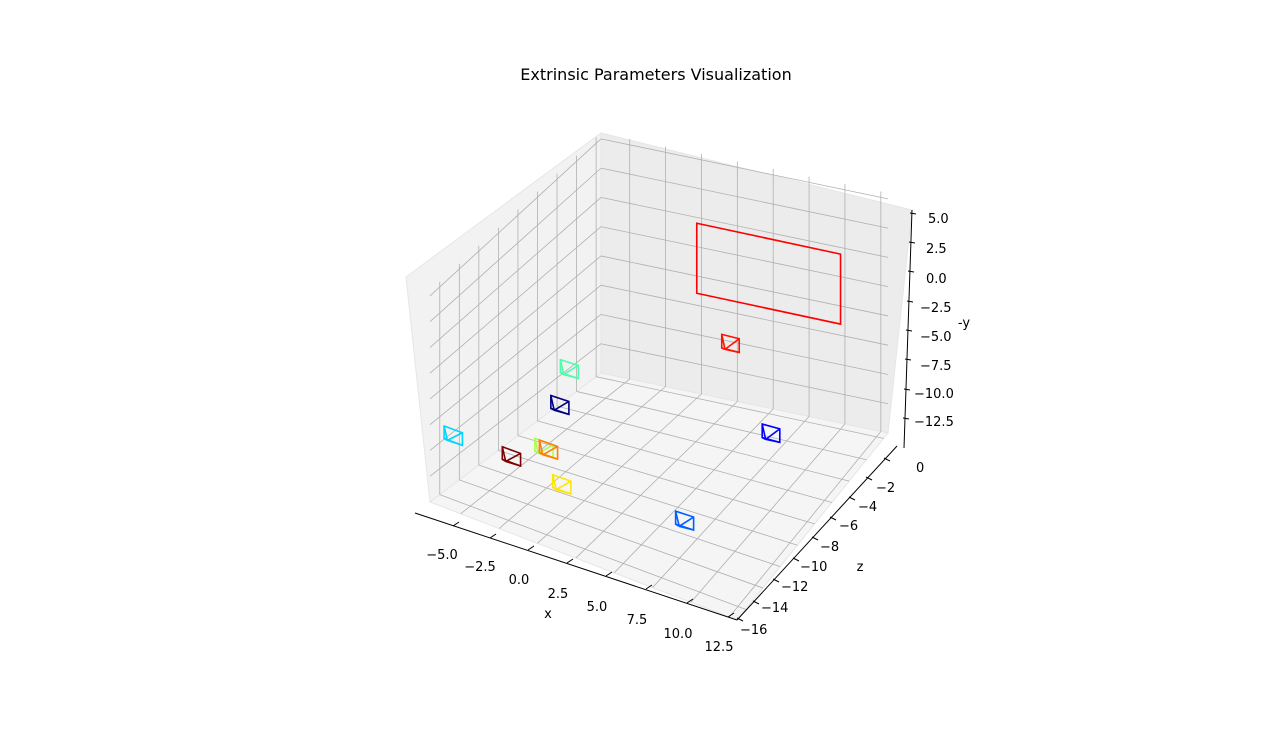 Image resolution: width=1280 pixels, height=735 pixels. I want to click on x-tick-label: 2.5, so click(558, 594).